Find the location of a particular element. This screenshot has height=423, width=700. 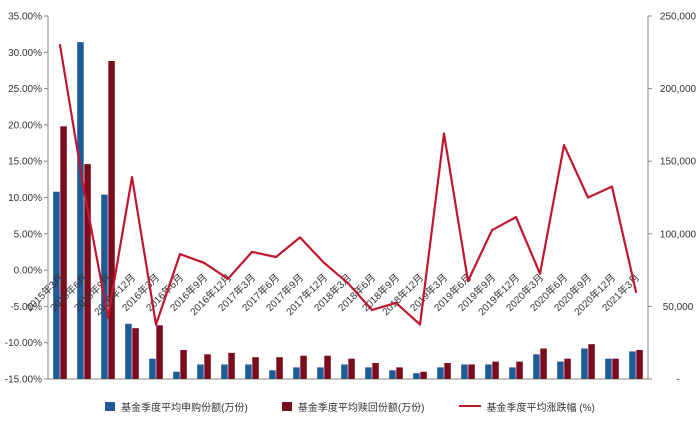

right-tick-label: 250,000 is located at coordinates (678, 17).